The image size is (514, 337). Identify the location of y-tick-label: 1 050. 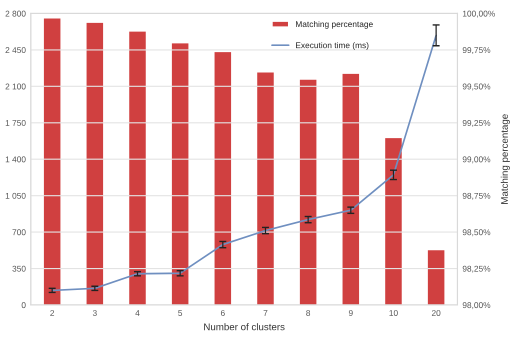
(16, 195).